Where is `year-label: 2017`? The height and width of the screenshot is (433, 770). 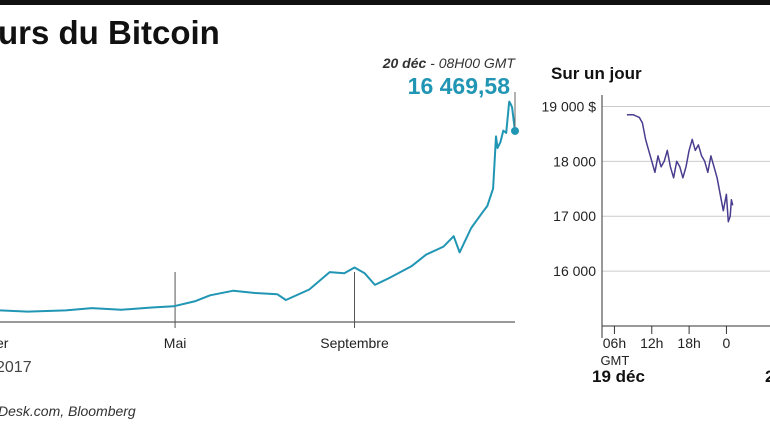 year-label: 2017 is located at coordinates (16, 367).